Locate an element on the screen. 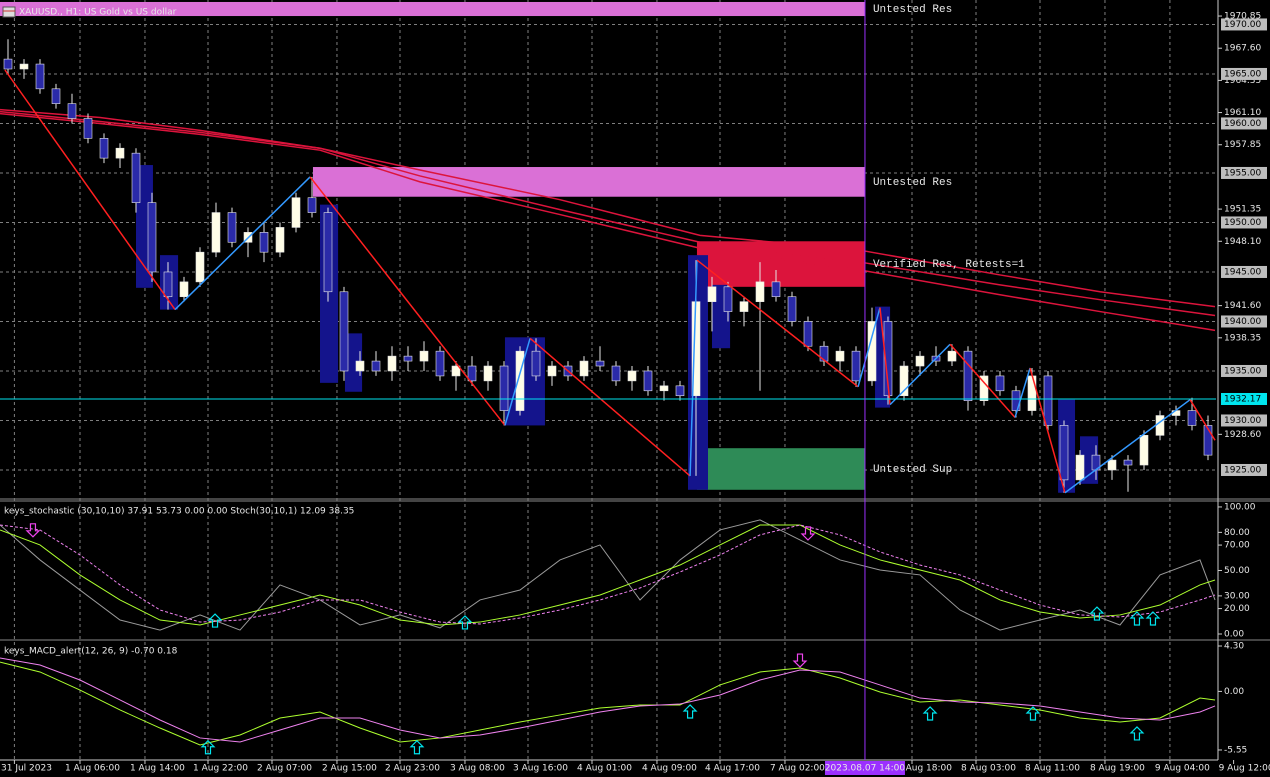  x-tick-label: 4 Aug 01:00 is located at coordinates (604, 769).